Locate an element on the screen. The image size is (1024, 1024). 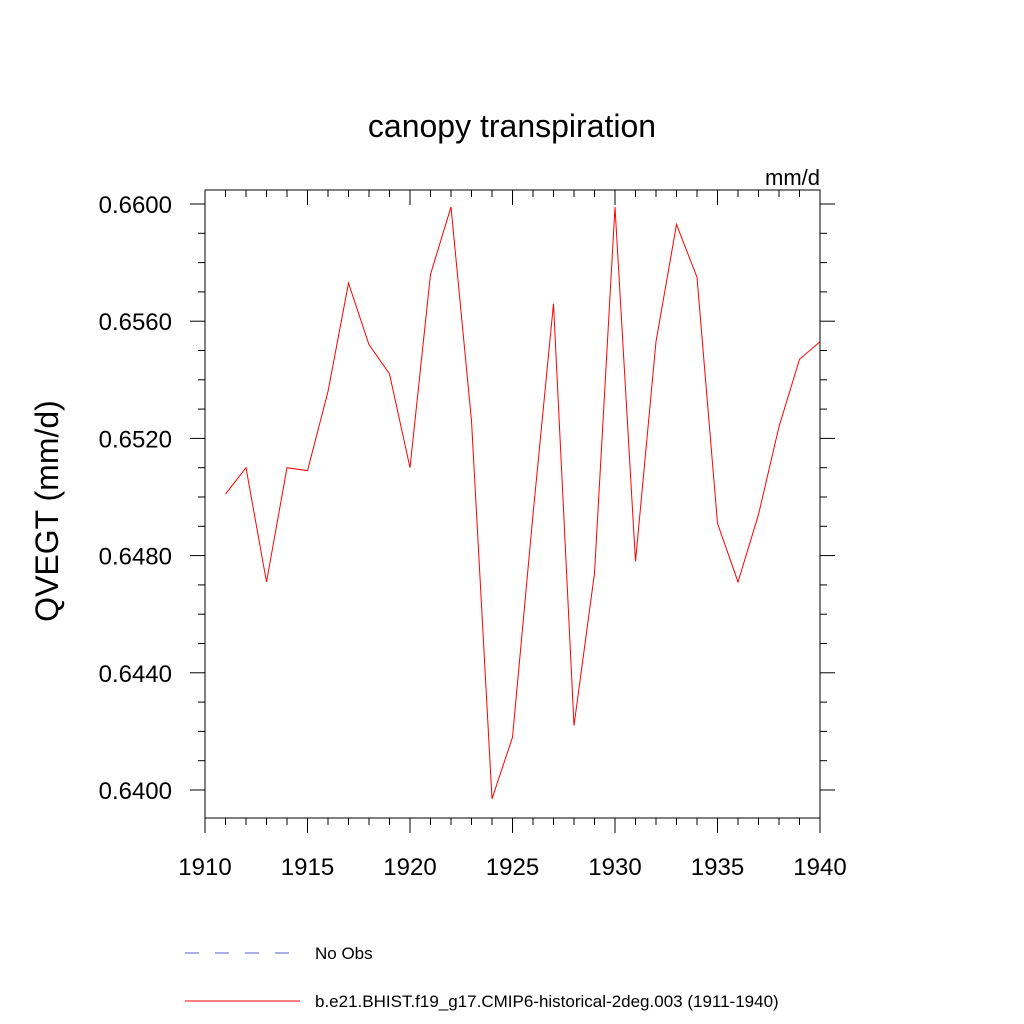
x-tick-label: 1925 is located at coordinates (512, 867).